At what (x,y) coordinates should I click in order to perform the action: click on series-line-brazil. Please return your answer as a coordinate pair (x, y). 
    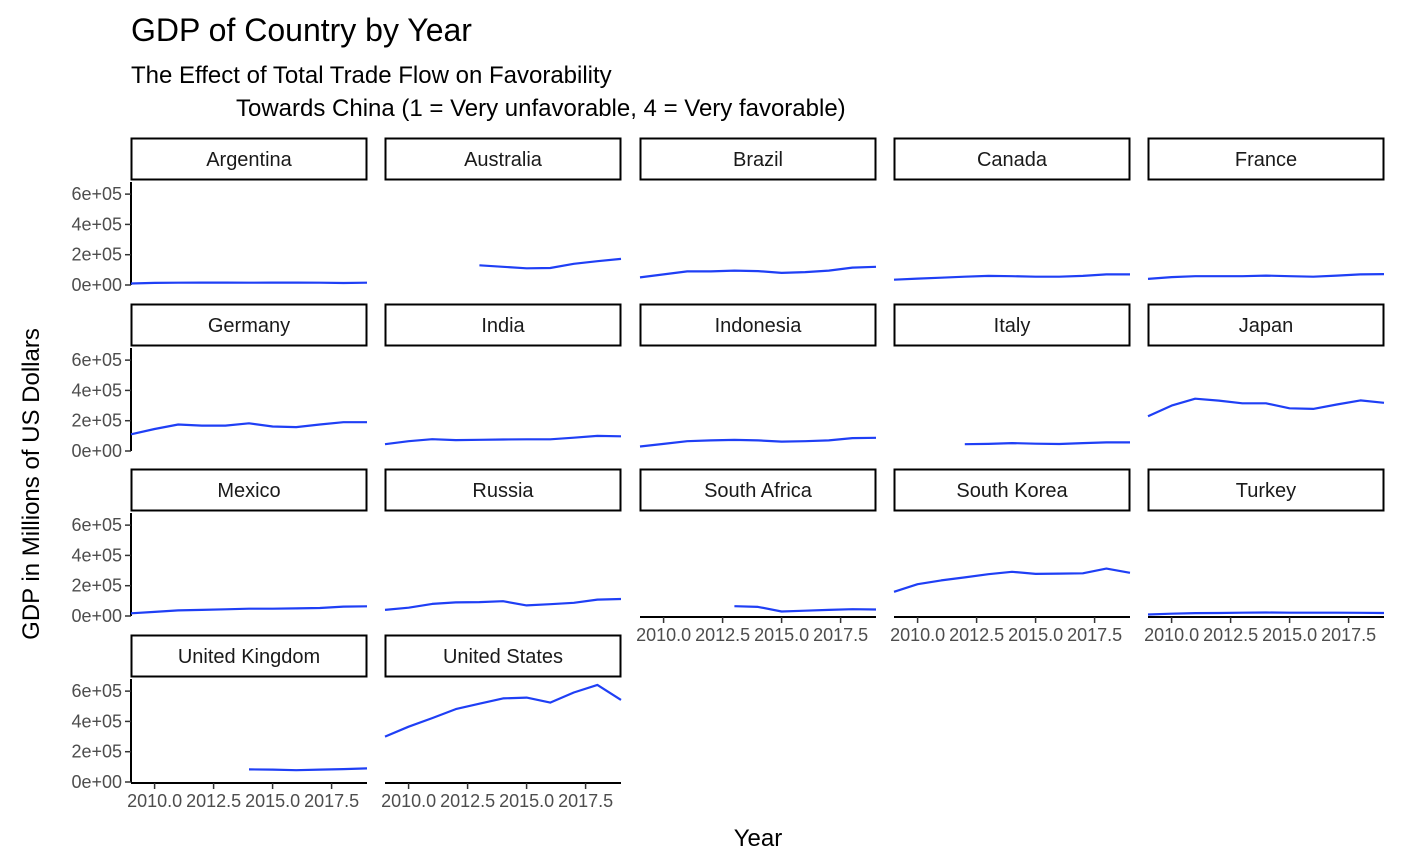
    Looking at the image, I should click on (758, 272).